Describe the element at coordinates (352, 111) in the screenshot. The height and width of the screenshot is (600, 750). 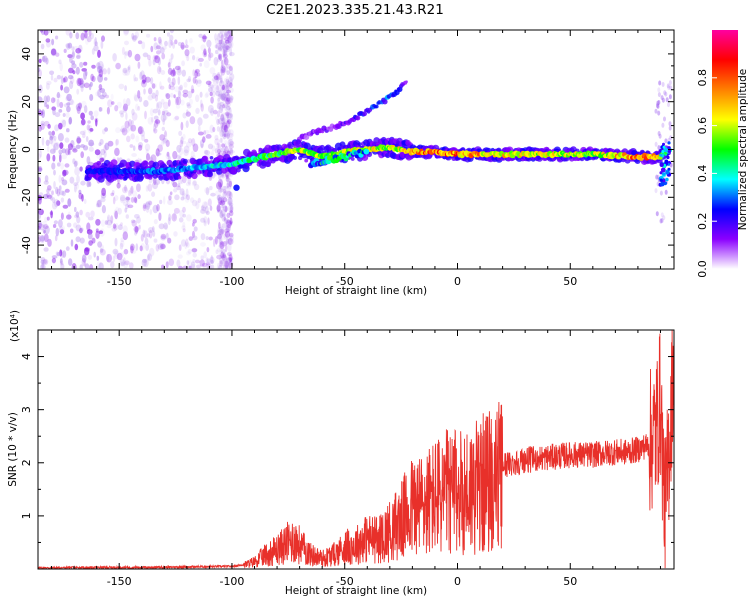
I see `spectral-branch` at that location.